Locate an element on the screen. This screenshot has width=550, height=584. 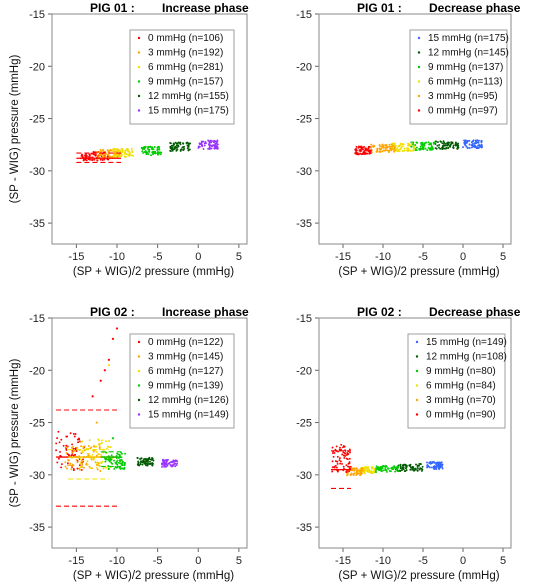
outlier-point is located at coordinates (100, 380).